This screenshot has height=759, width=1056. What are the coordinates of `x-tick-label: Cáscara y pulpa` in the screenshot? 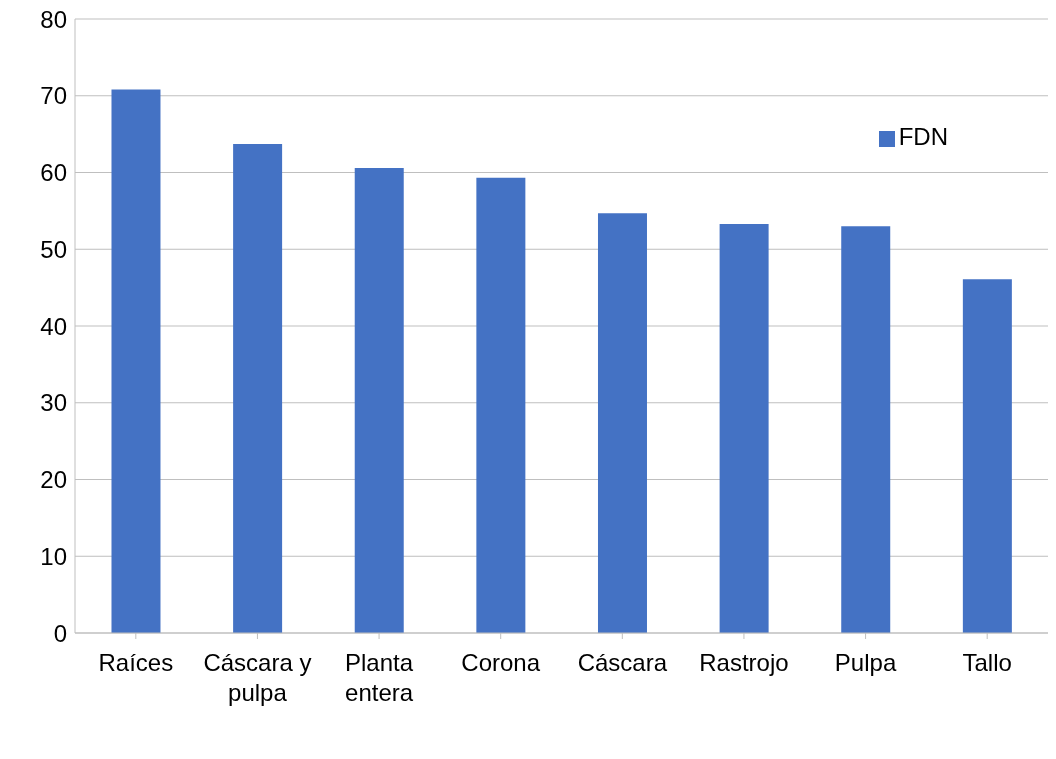 It's located at (257, 677).